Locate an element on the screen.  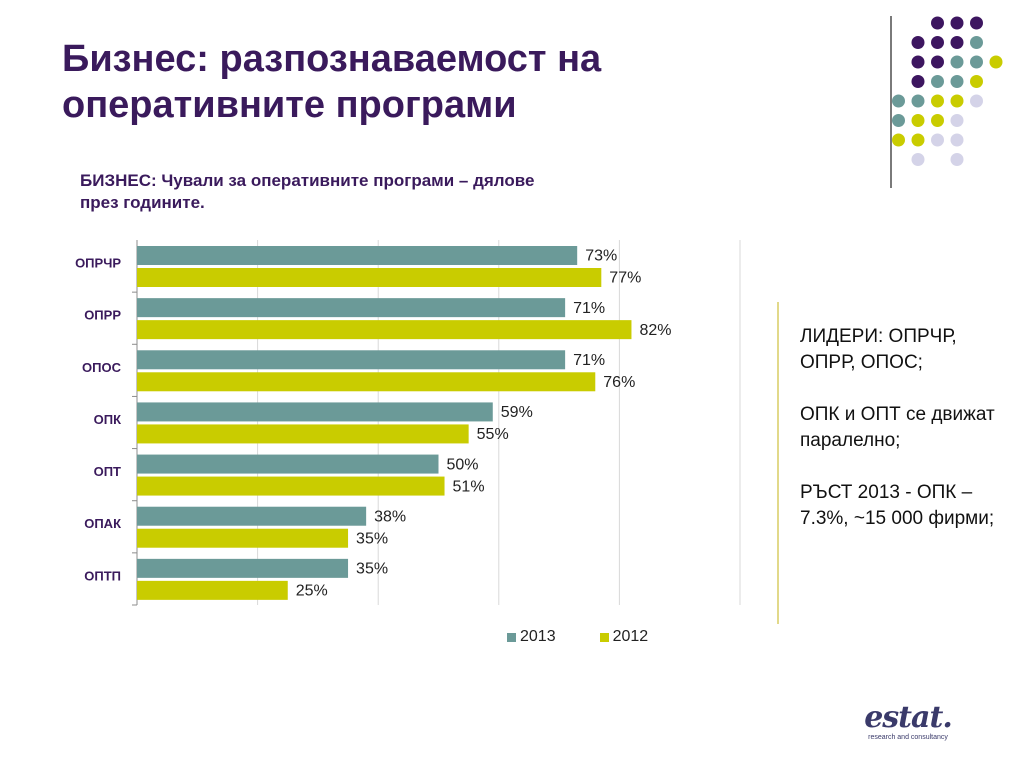
data-label: 25% is located at coordinates (312, 591).